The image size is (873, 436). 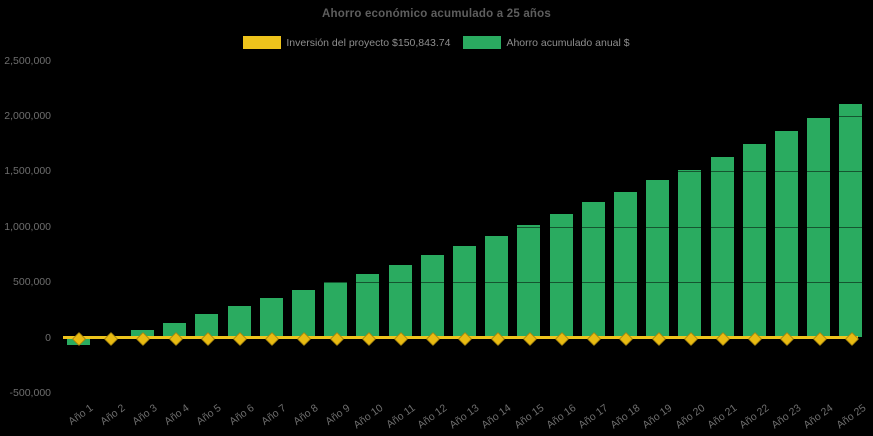 I want to click on y-axis-label: 2,500,000, so click(x=27, y=60).